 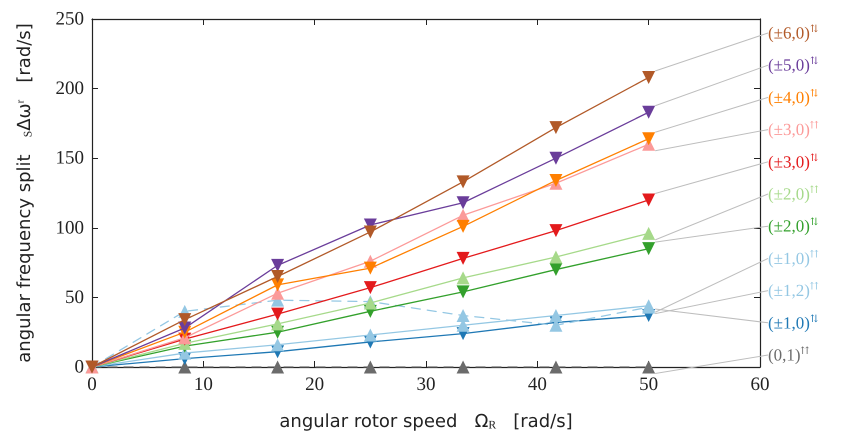 What do you see at coordinates (203, 384) in the screenshot?
I see `x-tick-label: 10` at bounding box center [203, 384].